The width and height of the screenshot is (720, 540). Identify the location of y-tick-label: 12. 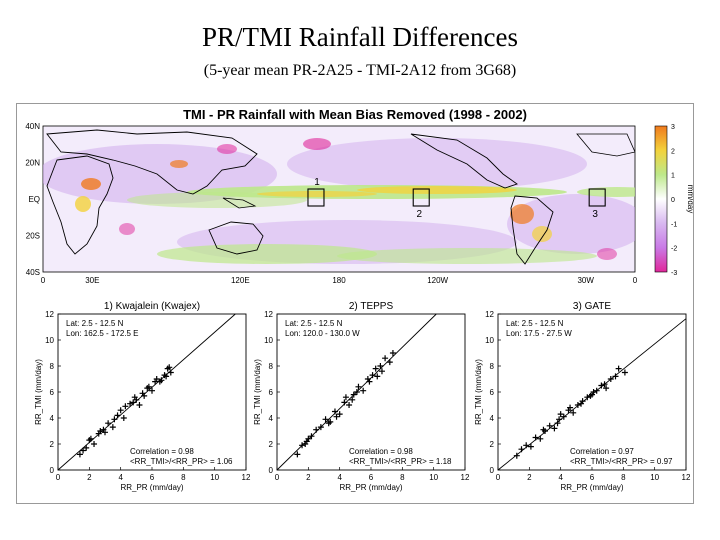
(489, 314).